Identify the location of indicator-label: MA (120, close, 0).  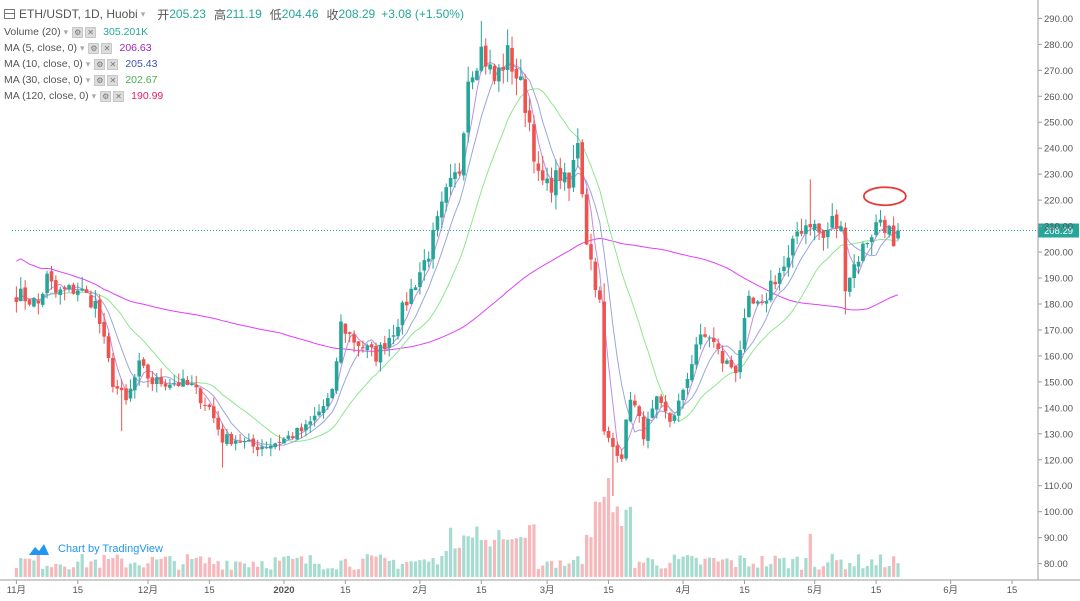
(46, 96).